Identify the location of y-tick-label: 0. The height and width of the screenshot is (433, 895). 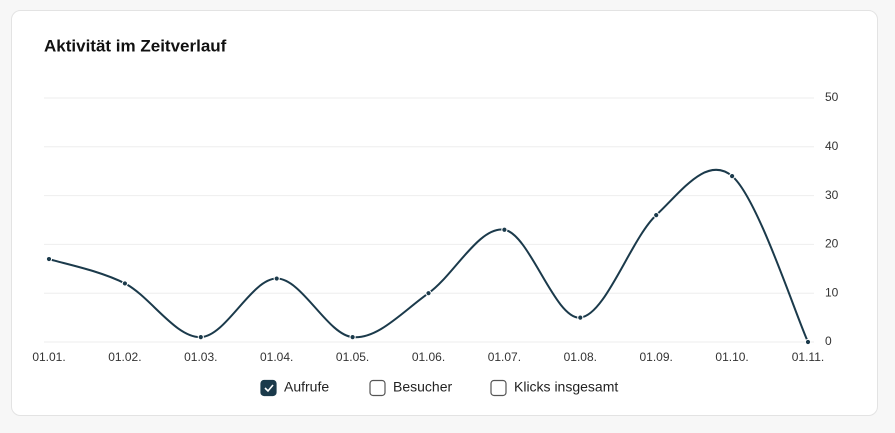
(828, 341).